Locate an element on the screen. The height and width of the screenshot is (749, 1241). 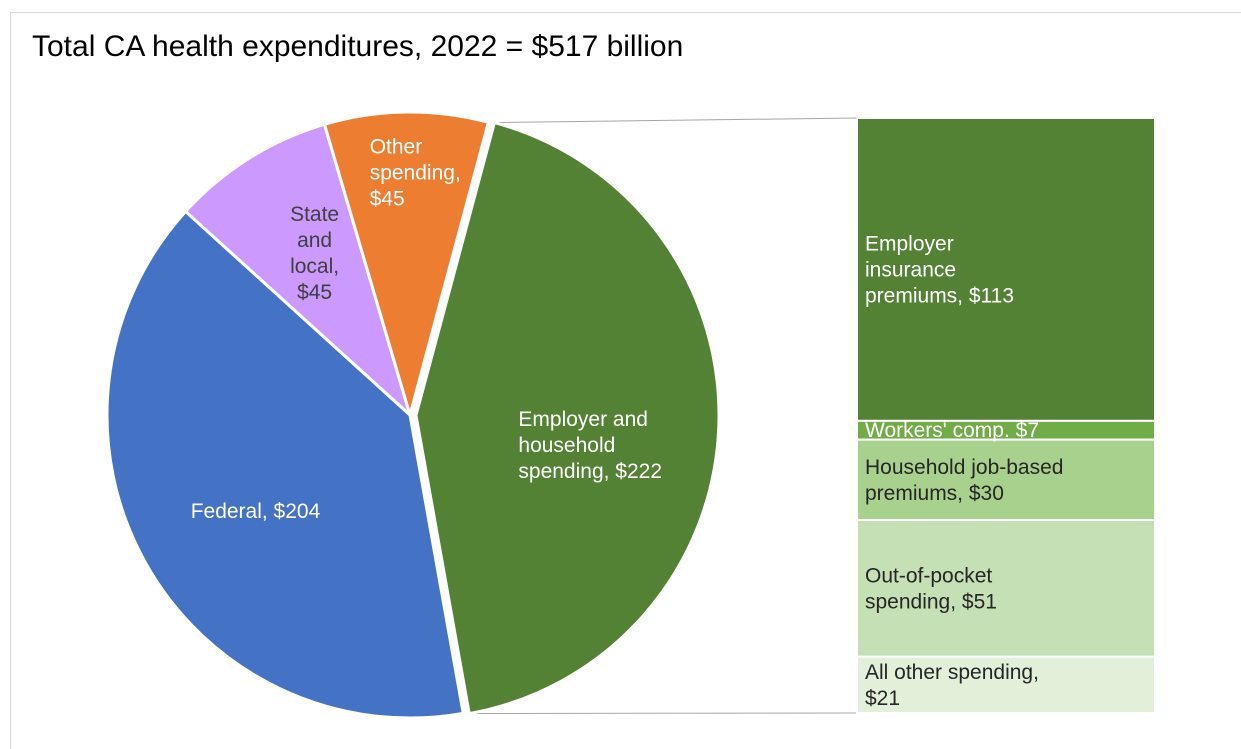
connector-top is located at coordinates (675, 120).